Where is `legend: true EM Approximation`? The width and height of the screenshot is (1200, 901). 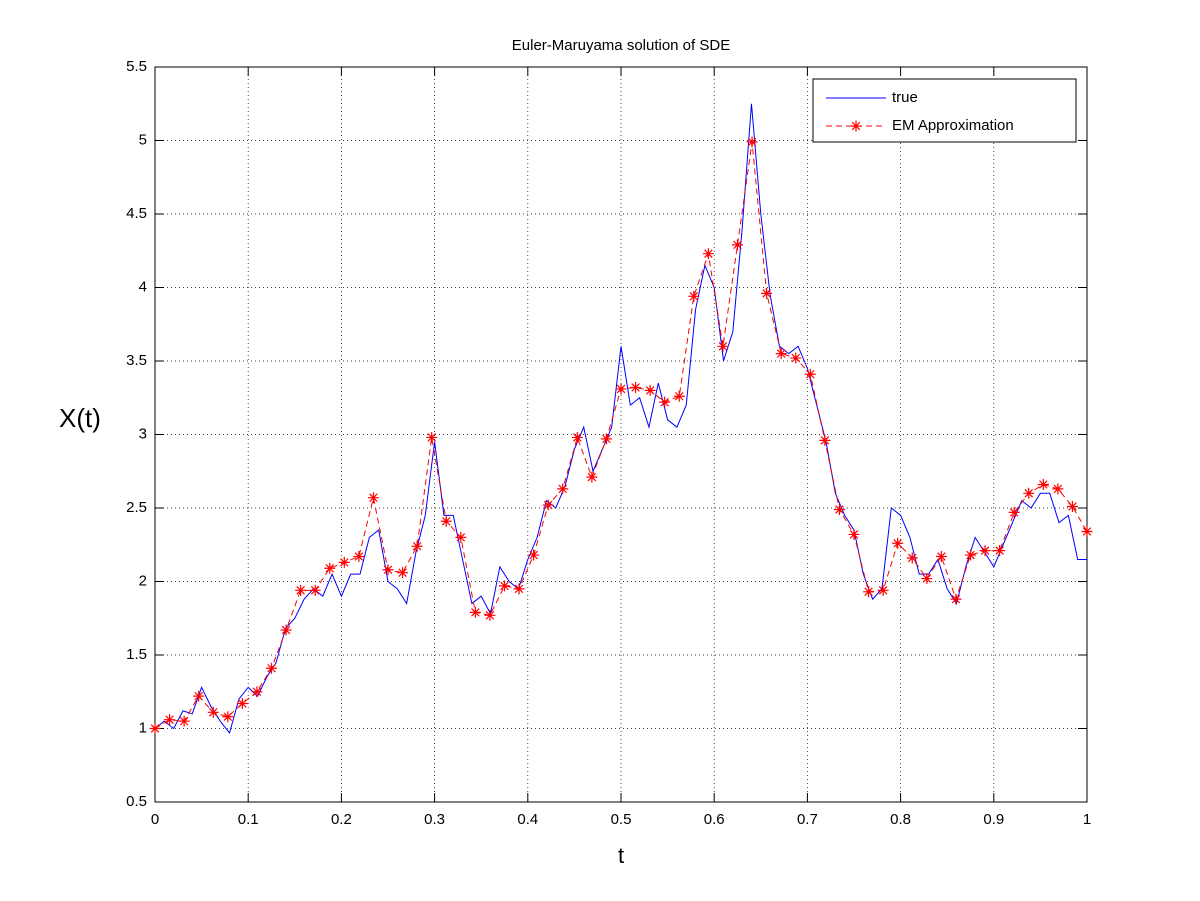
legend: true EM Approximation is located at coordinates (944, 110).